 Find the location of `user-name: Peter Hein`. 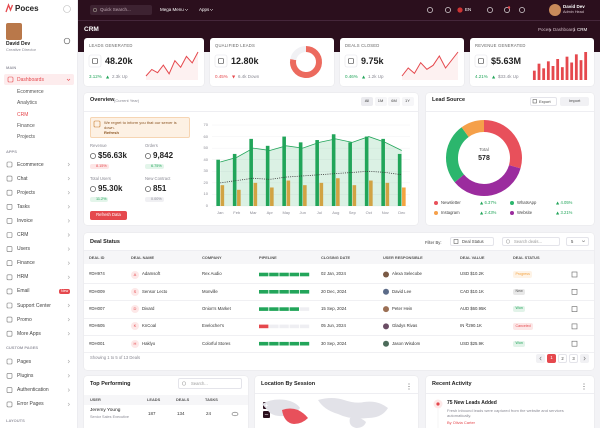

user-name: Peter Hein is located at coordinates (402, 308).